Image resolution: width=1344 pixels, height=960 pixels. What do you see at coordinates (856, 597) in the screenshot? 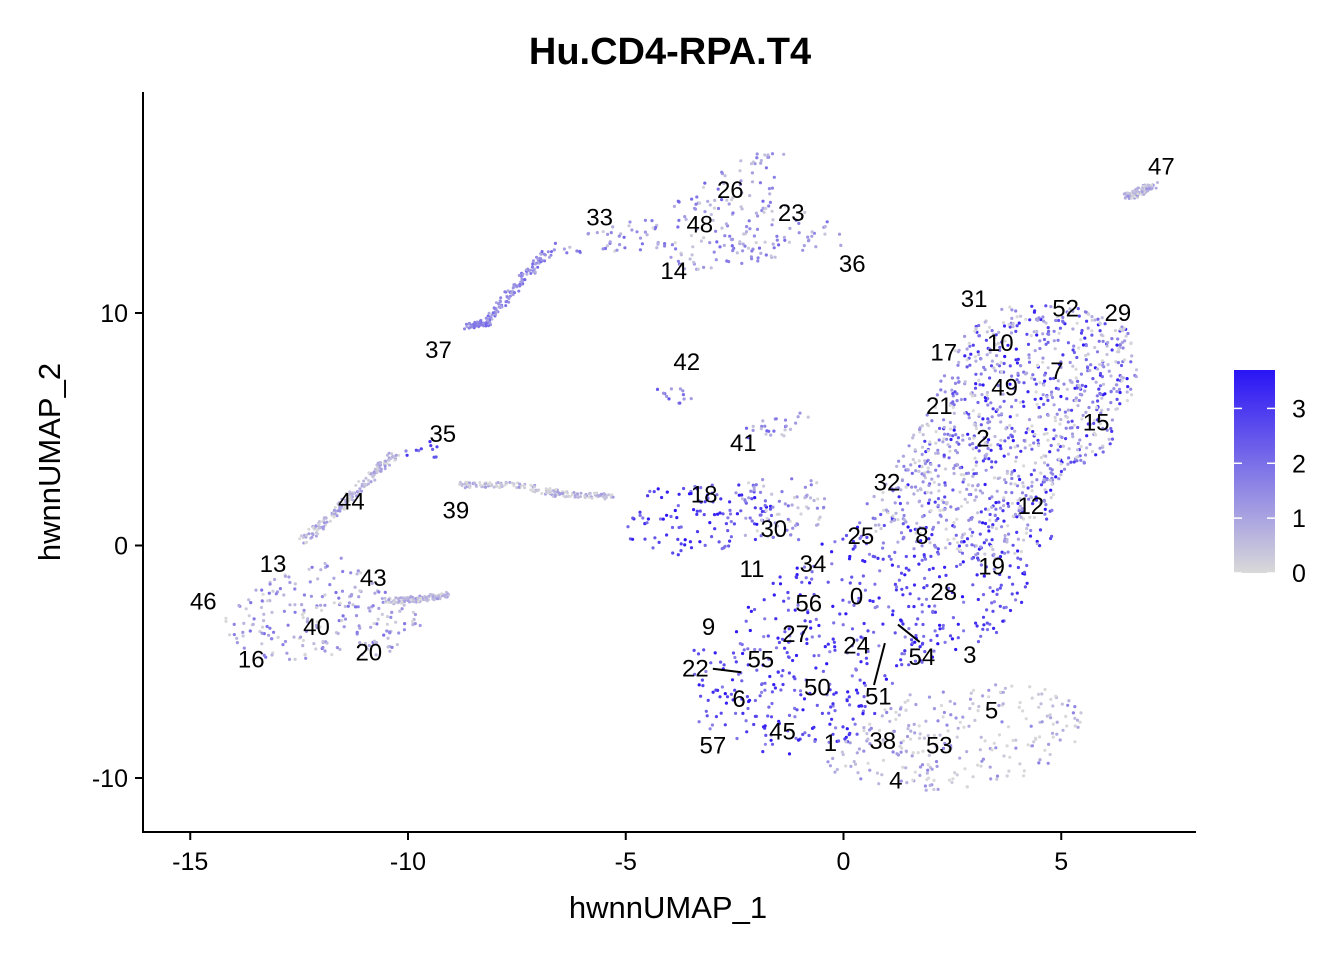
I see `cluster-label-0: 0` at bounding box center [856, 597].